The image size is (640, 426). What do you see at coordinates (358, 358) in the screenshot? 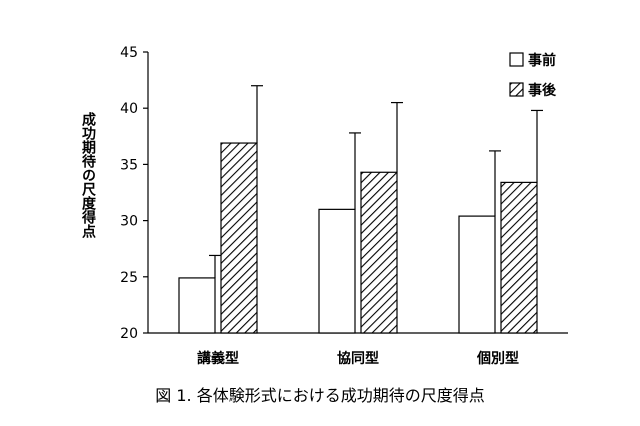
I see `category-label: 協同型` at bounding box center [358, 358].